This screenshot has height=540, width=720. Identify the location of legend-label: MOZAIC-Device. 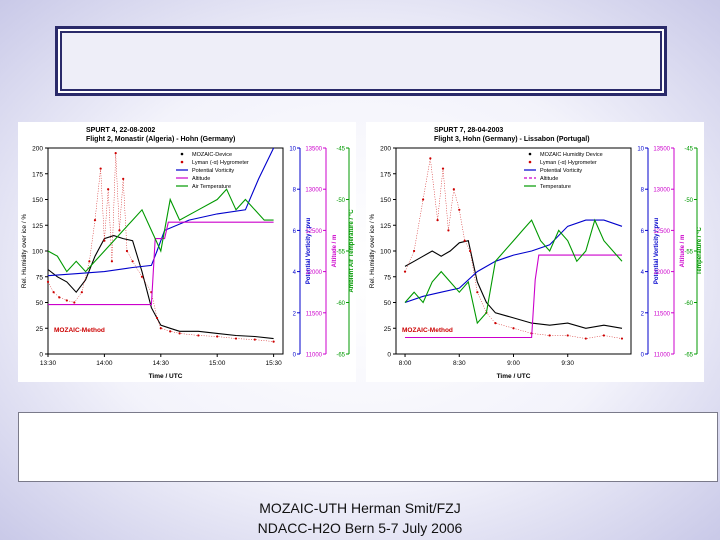
(212, 155).